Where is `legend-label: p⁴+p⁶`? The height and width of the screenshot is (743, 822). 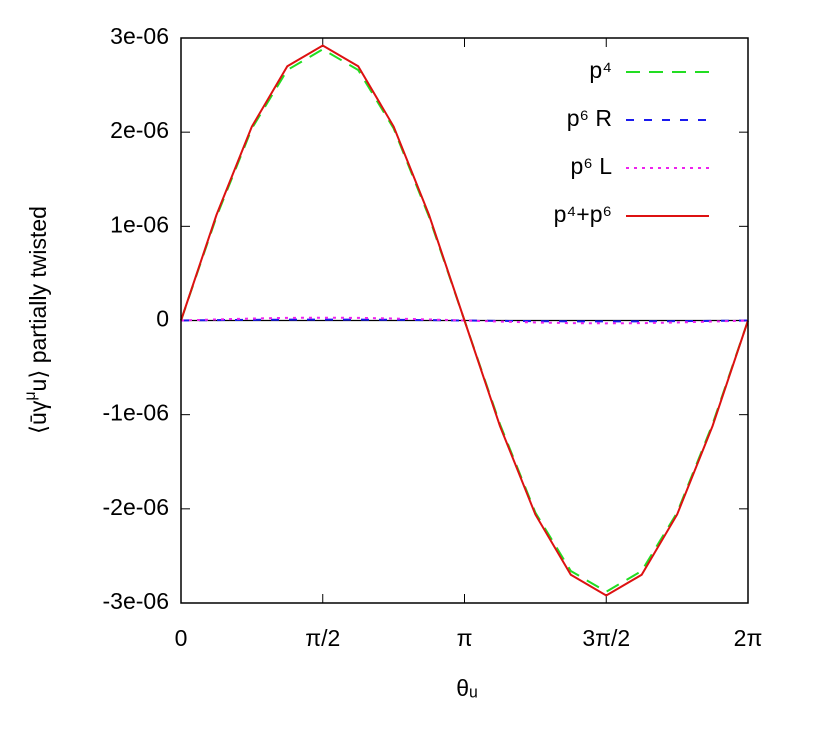
legend-label: p⁴+p⁶ is located at coordinates (583, 214).